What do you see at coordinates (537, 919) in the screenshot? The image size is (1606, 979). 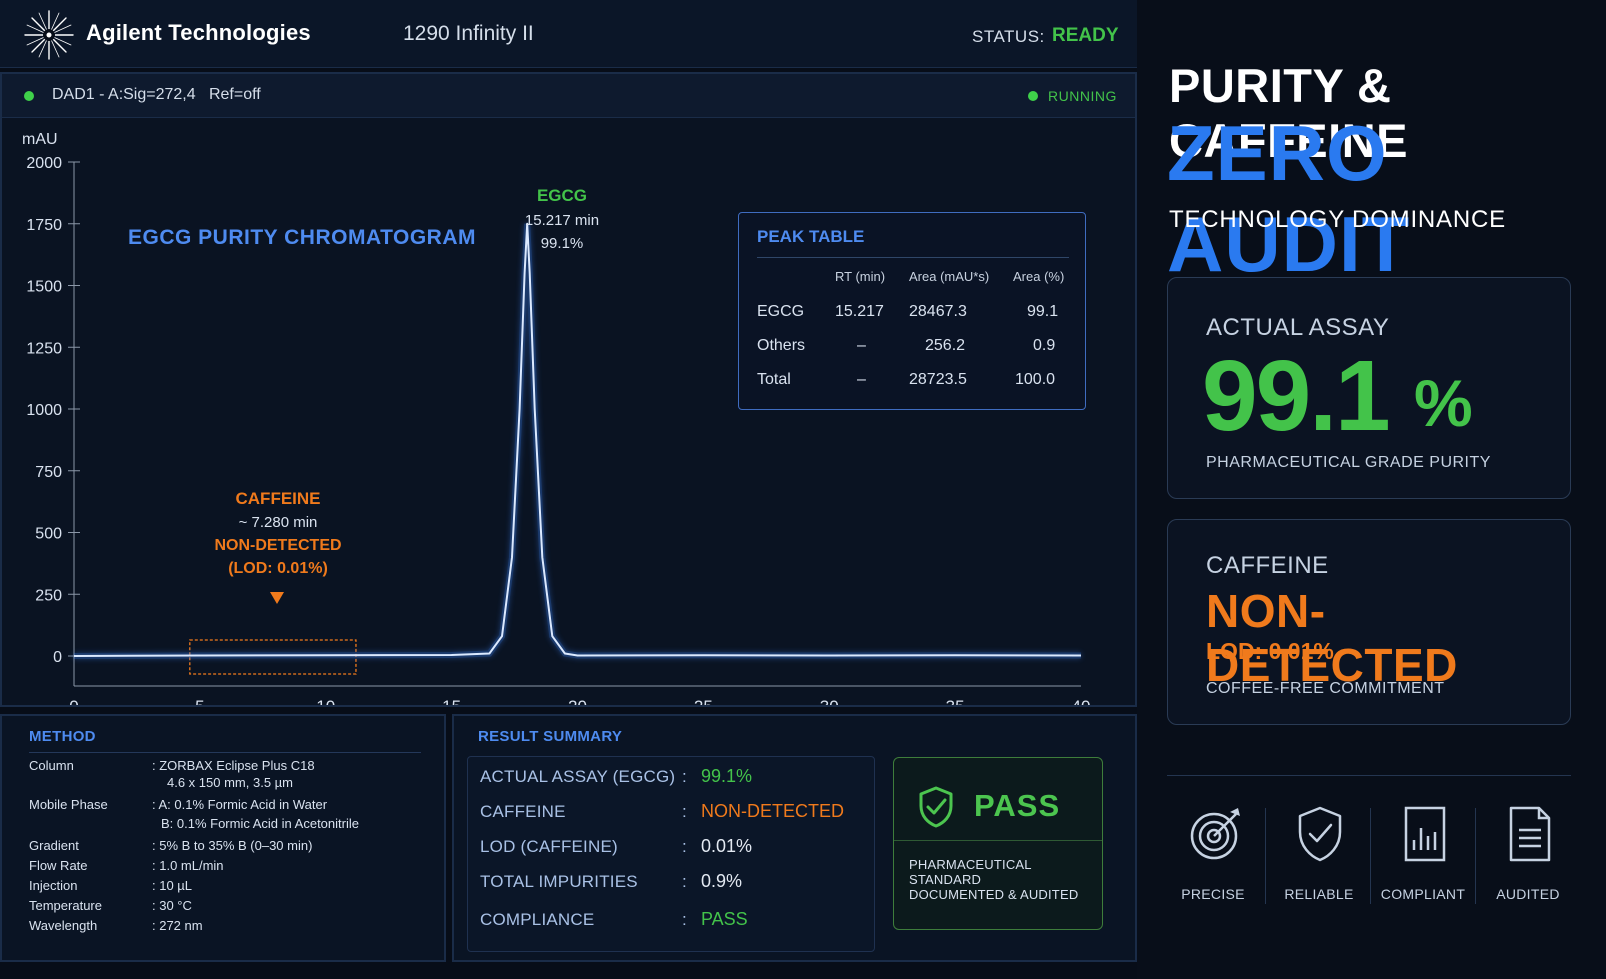 I see `result-row-label: COMPLIANCE` at bounding box center [537, 919].